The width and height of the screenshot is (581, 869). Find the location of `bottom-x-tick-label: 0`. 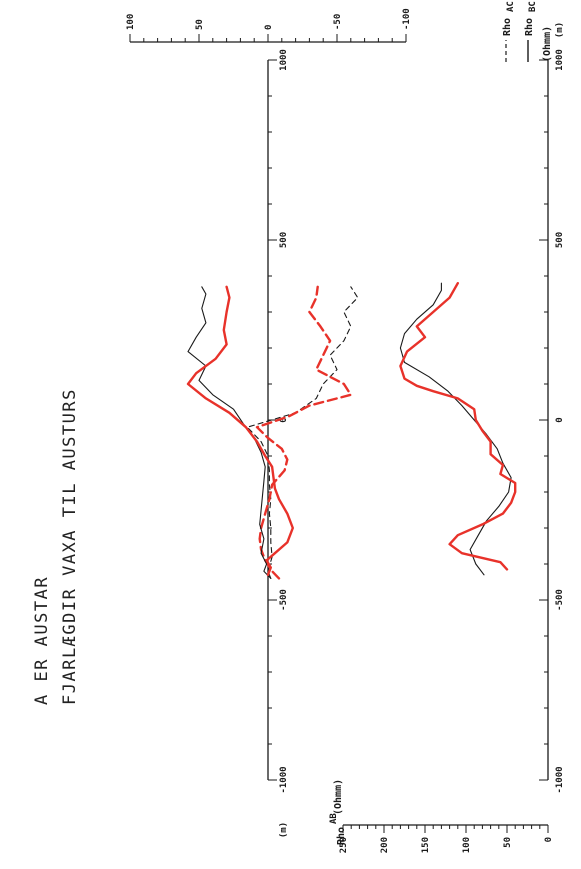

bottom-x-tick-label: 0 is located at coordinates (560, 419).